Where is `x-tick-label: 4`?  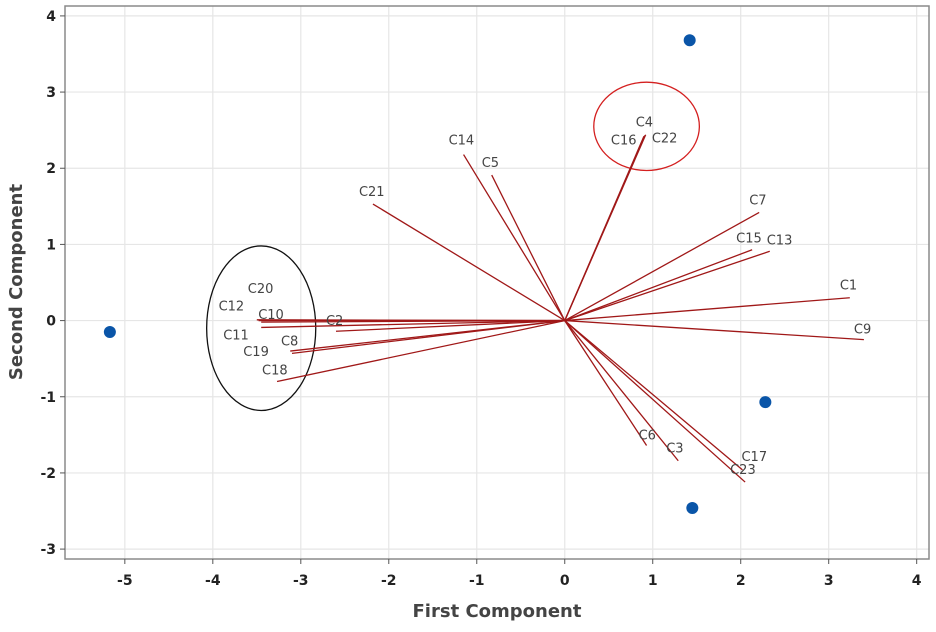
x-tick-label: 4 is located at coordinates (917, 581).